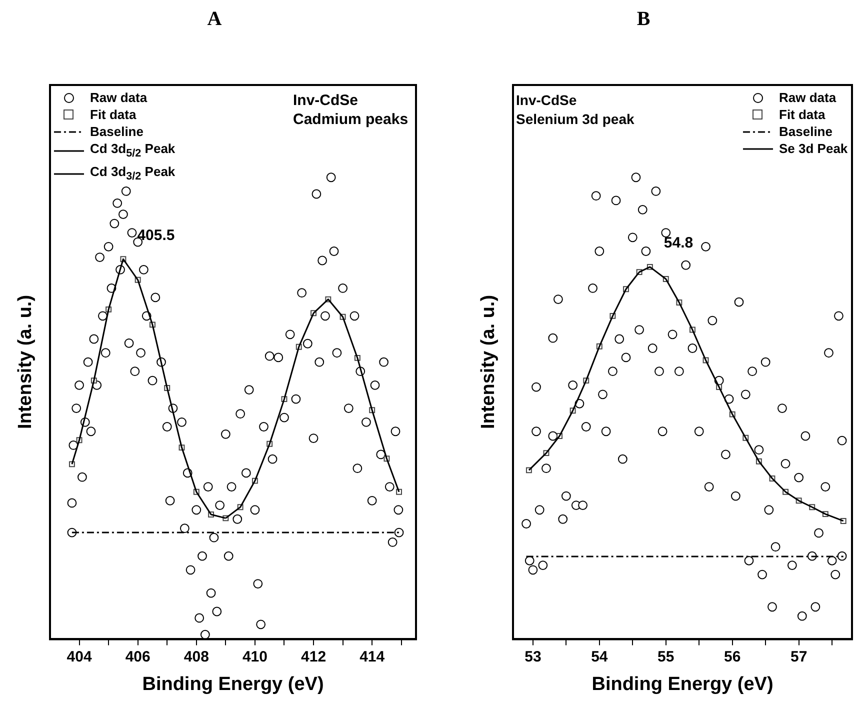  I want to click on text: Cadmium peaks, so click(350, 119).